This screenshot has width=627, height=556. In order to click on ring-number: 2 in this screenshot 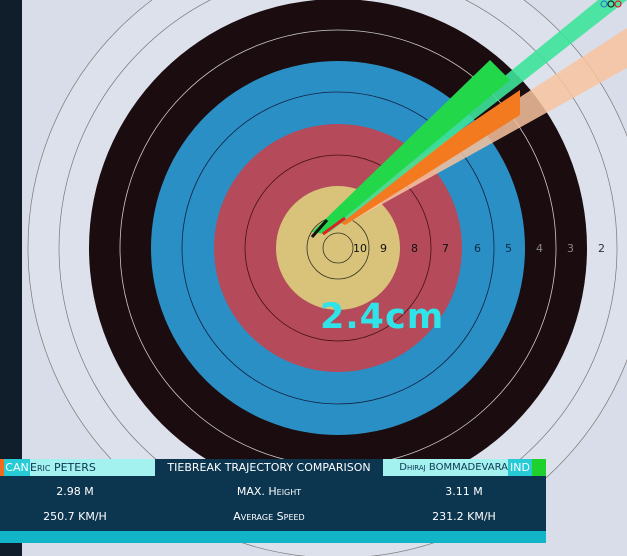, I will do `click(601, 248)`.